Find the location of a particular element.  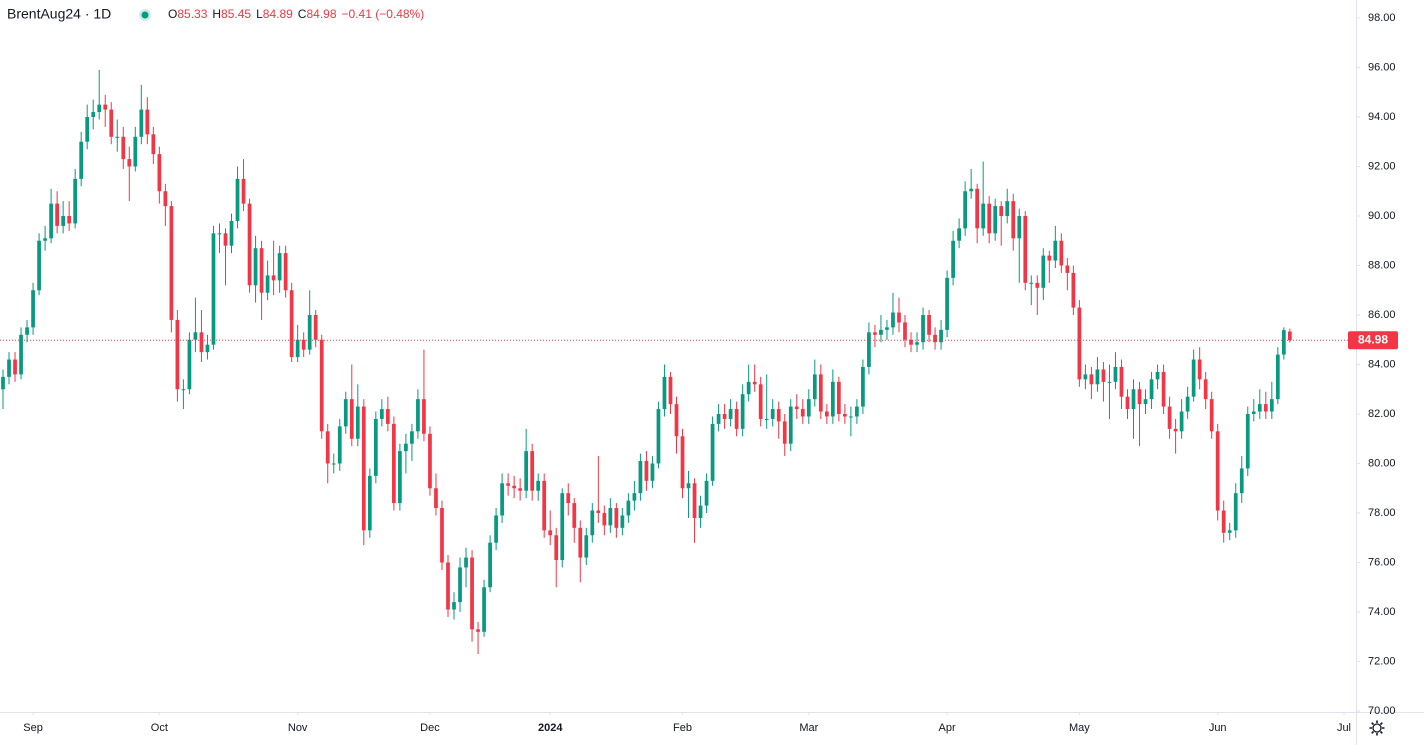

ohlc-letter: H is located at coordinates (216, 14).